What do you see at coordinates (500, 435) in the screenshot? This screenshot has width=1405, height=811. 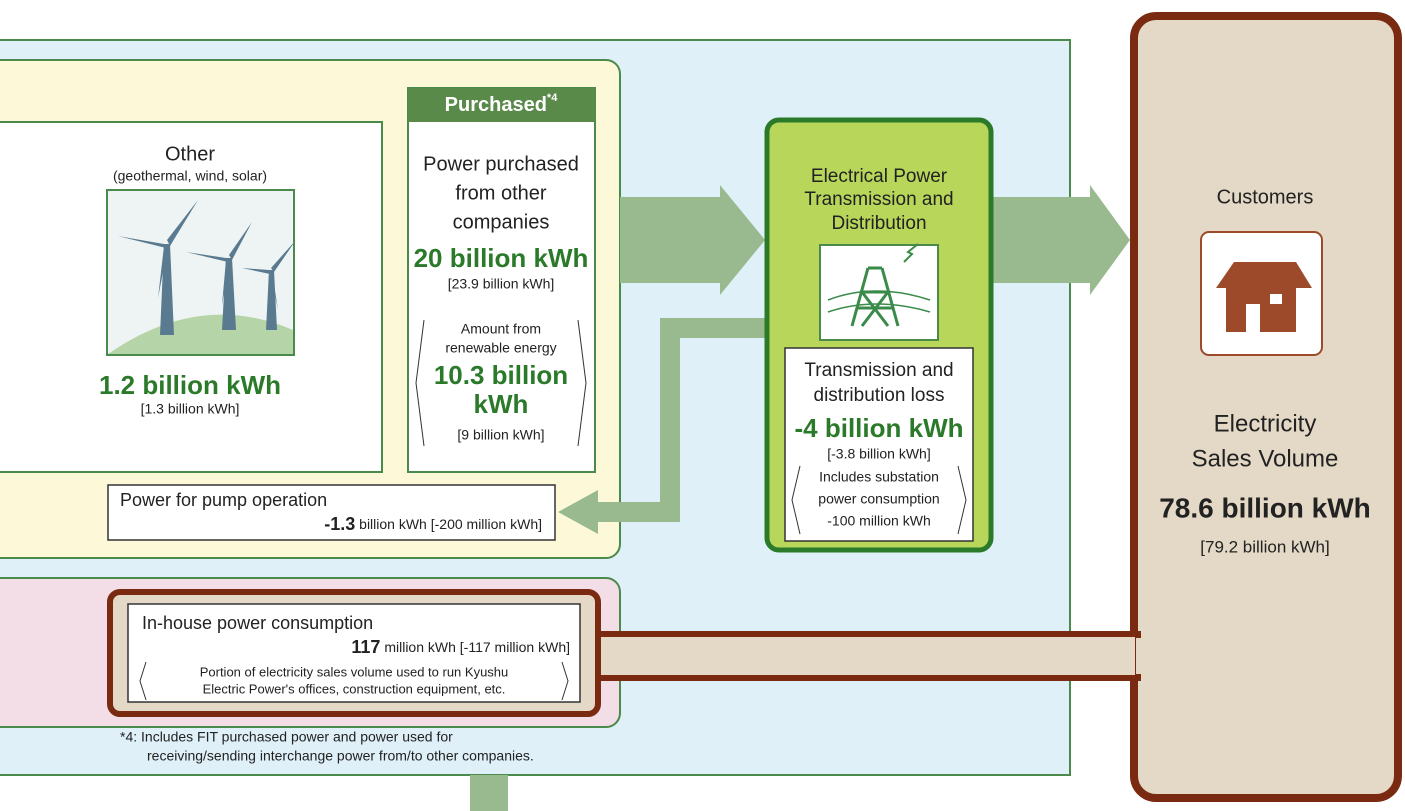 I see `previous: [9 billion kWh]` at bounding box center [500, 435].